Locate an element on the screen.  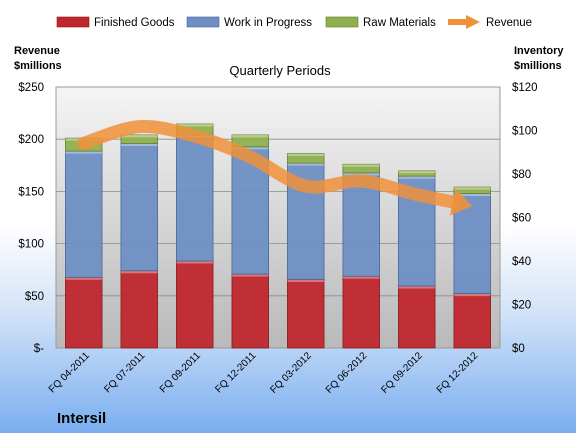
x-tick-label: FQ 09-2012 is located at coordinates (402, 373).